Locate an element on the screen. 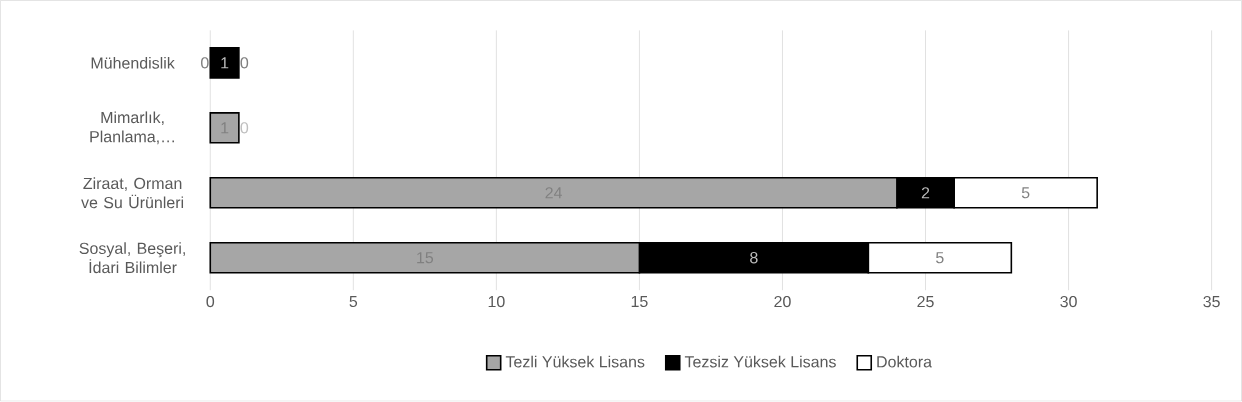 This screenshot has width=1242, height=402. x-tick-label: 20 is located at coordinates (782, 302).